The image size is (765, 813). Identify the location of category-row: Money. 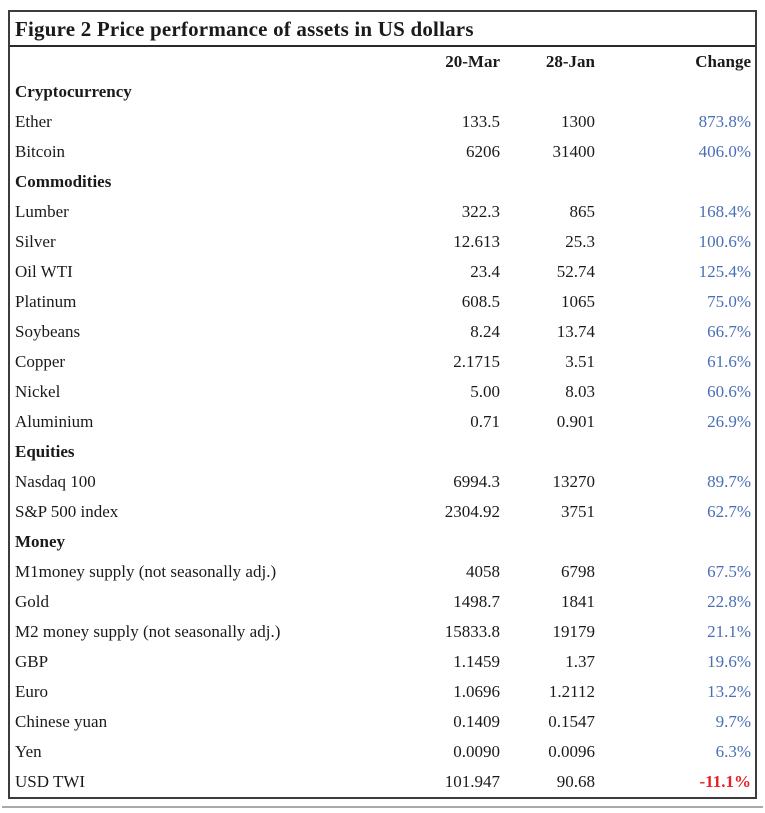
(382, 542).